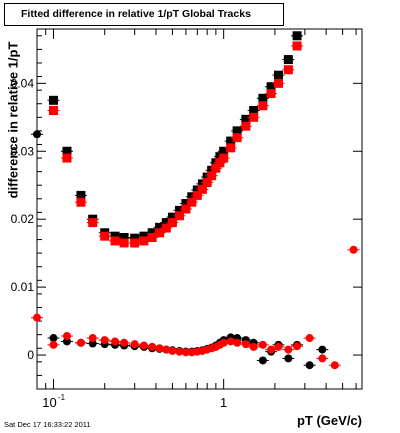 The height and width of the screenshot is (433, 400). I want to click on y-axis-label: difference in relative 1/pT, so click(13, 120).